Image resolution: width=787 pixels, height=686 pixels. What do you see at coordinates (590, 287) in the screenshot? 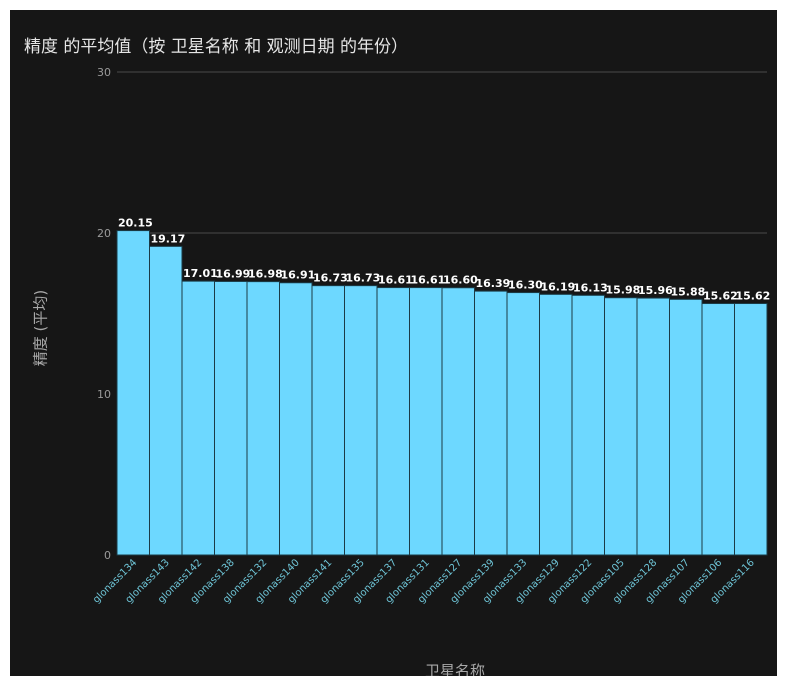
I see `data-label: 16.13` at bounding box center [590, 287].